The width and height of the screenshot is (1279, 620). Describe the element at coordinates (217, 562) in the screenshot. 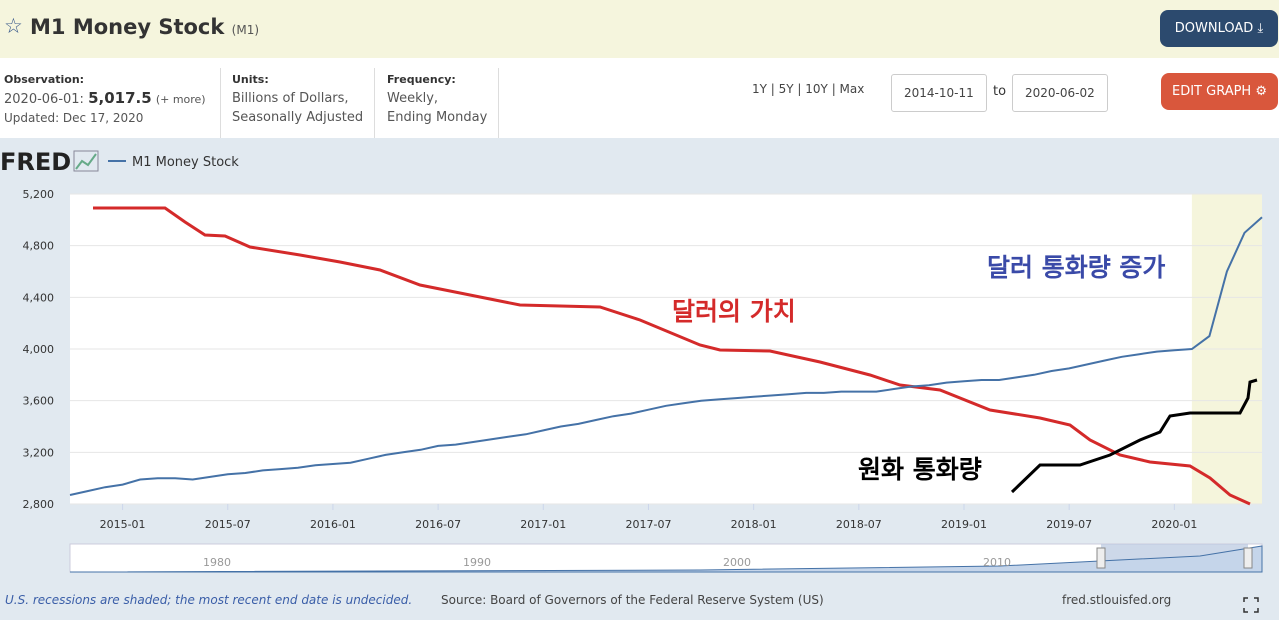

I see `navigator-label: 1980` at that location.